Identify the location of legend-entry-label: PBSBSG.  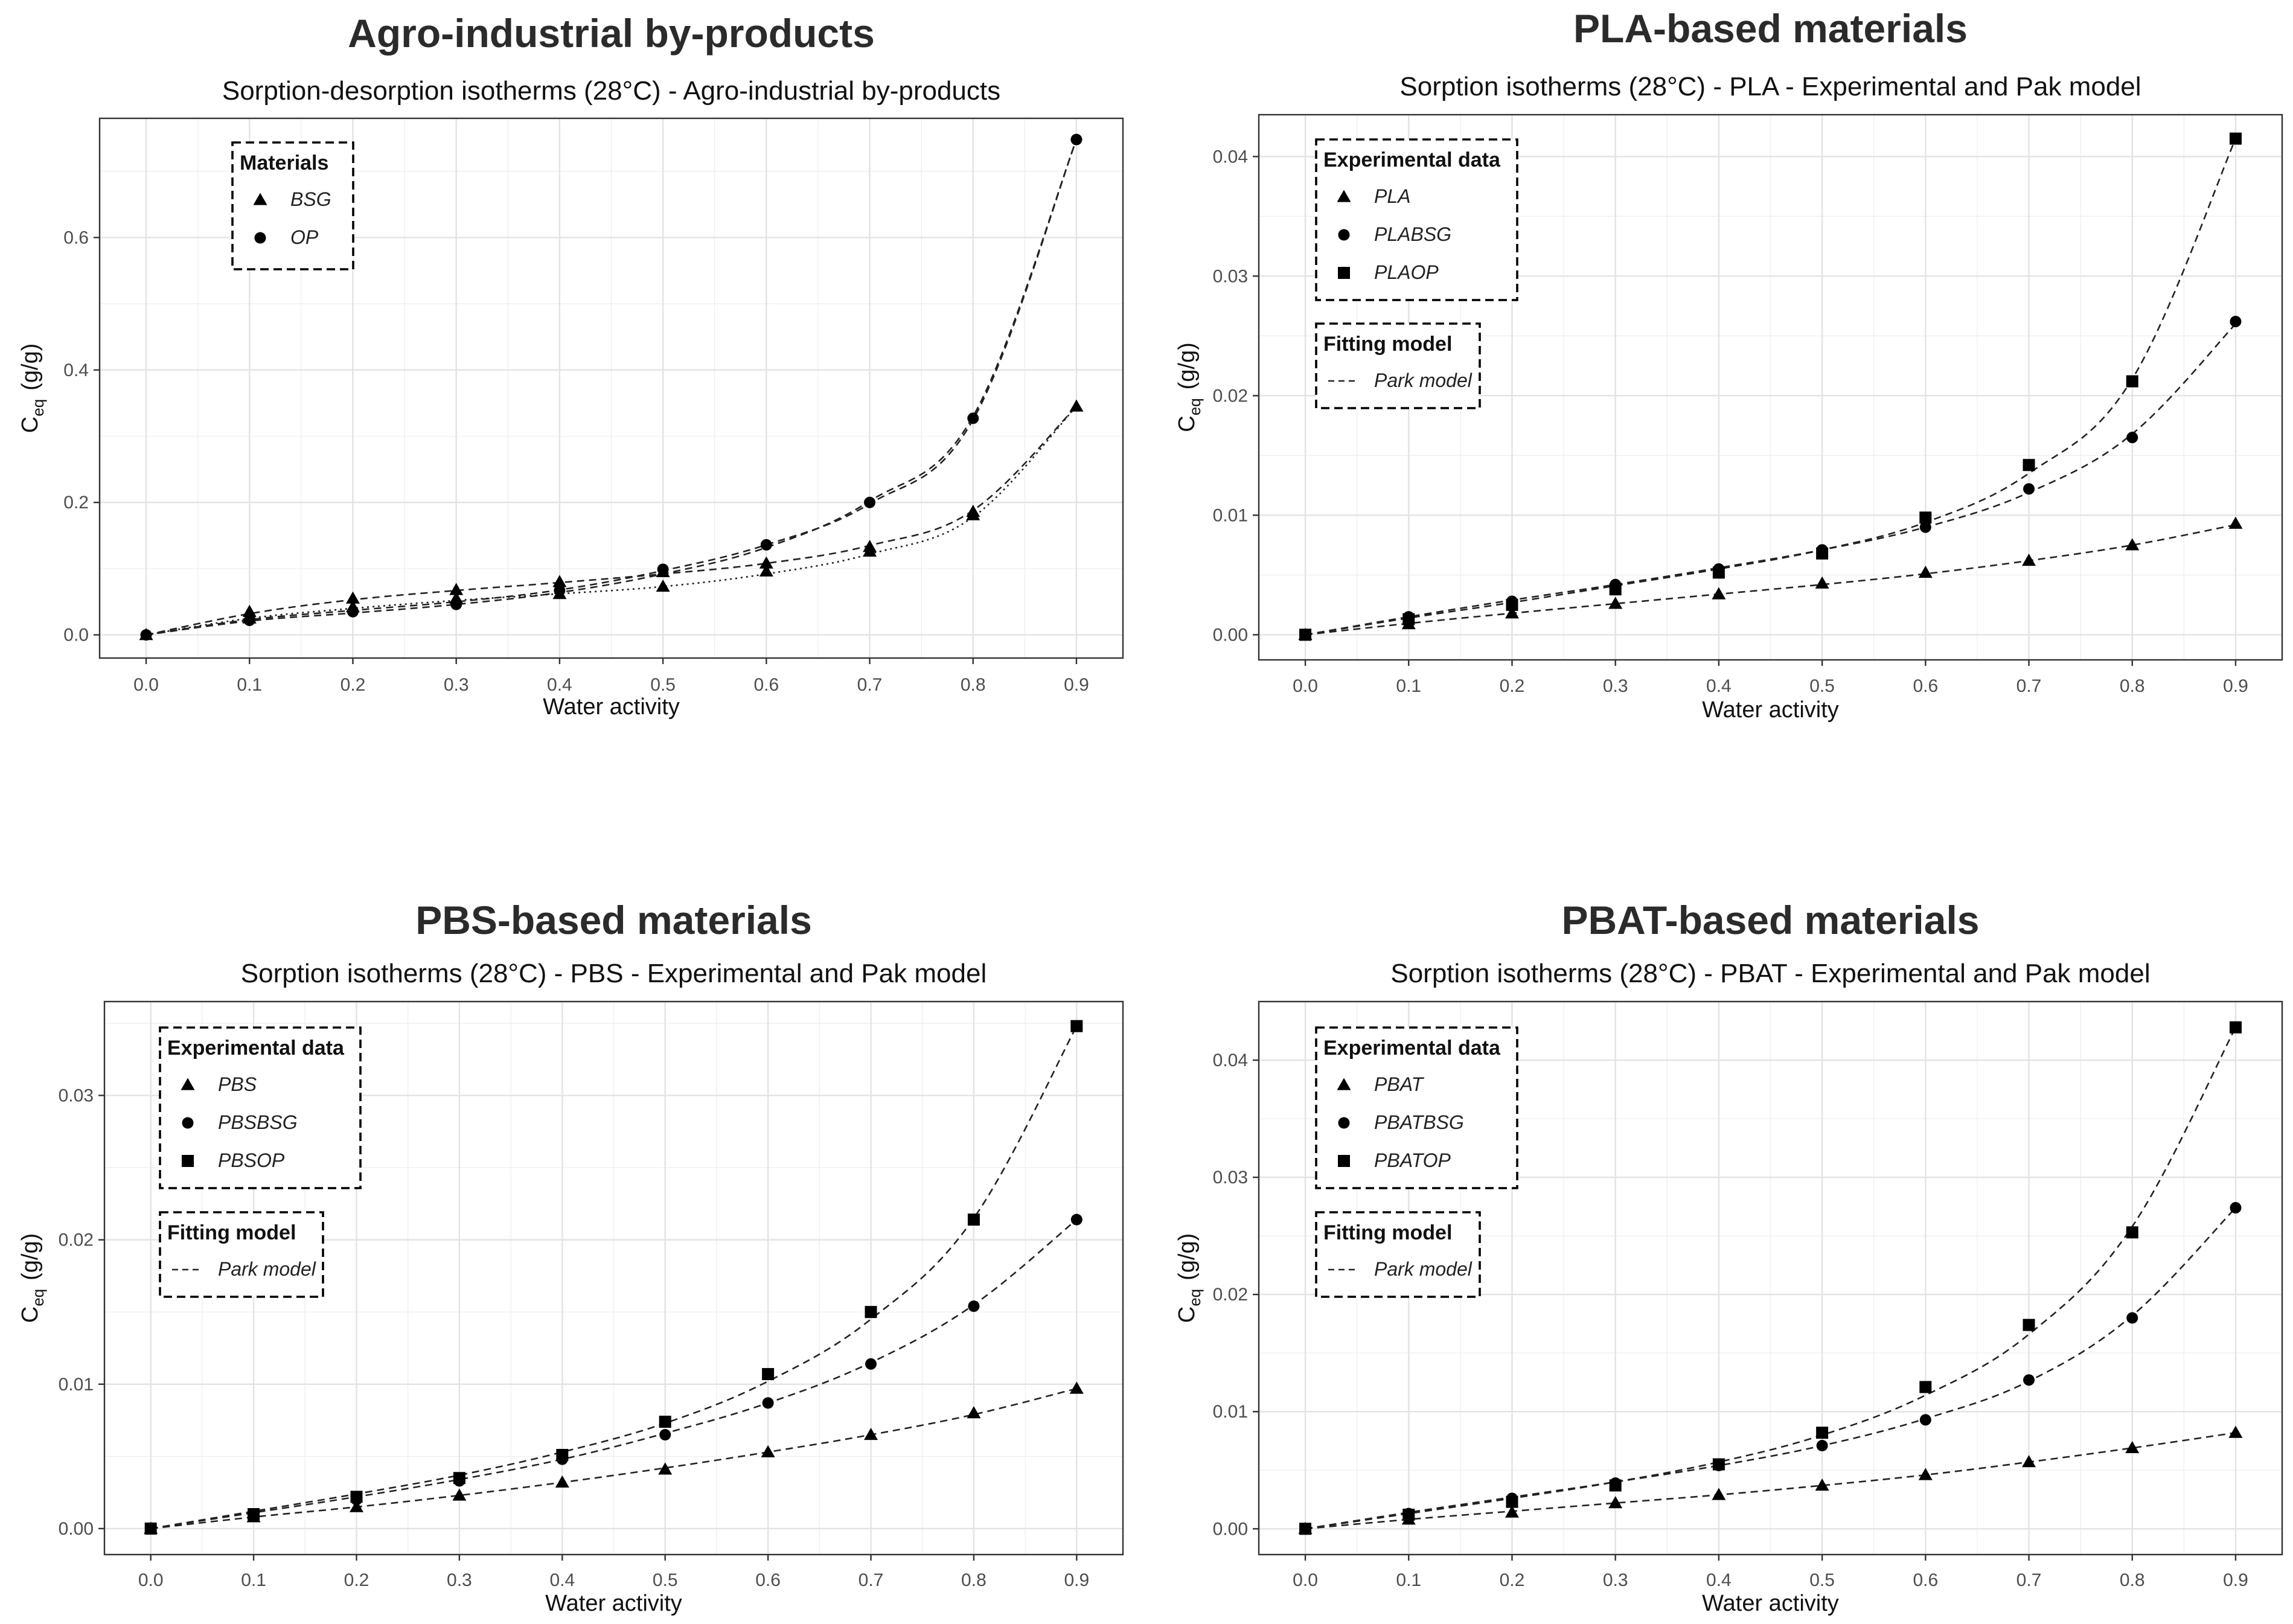
(258, 1122).